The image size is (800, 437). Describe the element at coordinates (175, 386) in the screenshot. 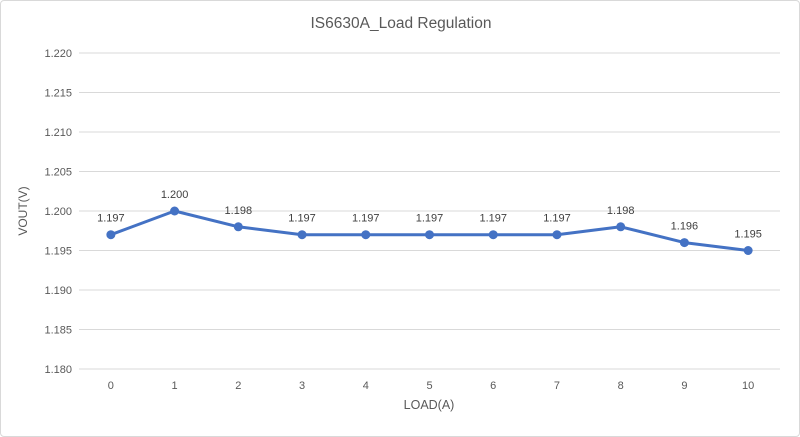

I see `x-tick-label: 1` at that location.